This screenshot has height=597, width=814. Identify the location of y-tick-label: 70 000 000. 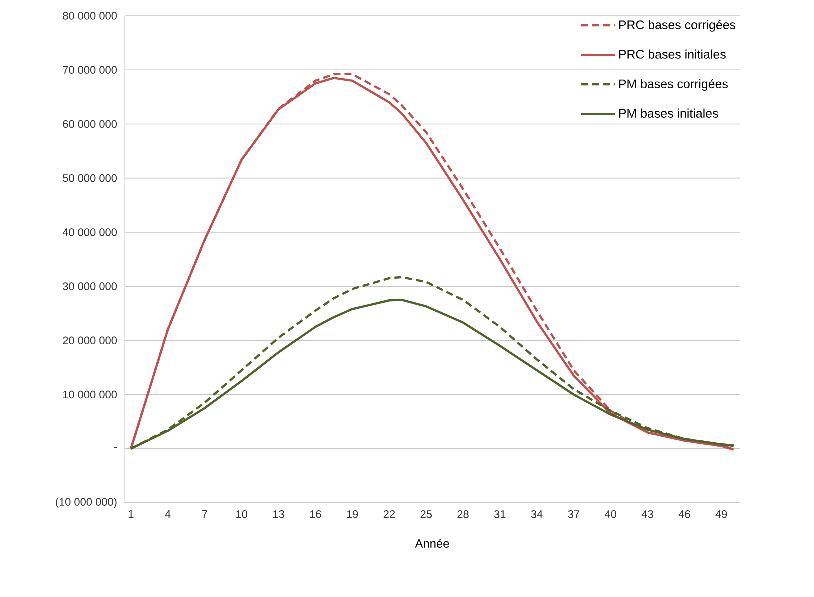
(90, 70).